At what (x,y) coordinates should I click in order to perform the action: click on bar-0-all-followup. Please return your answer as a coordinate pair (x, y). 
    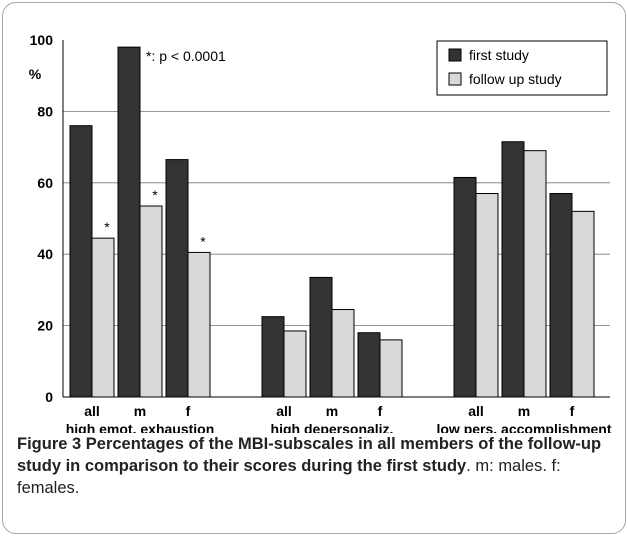
    Looking at the image, I should click on (103, 317).